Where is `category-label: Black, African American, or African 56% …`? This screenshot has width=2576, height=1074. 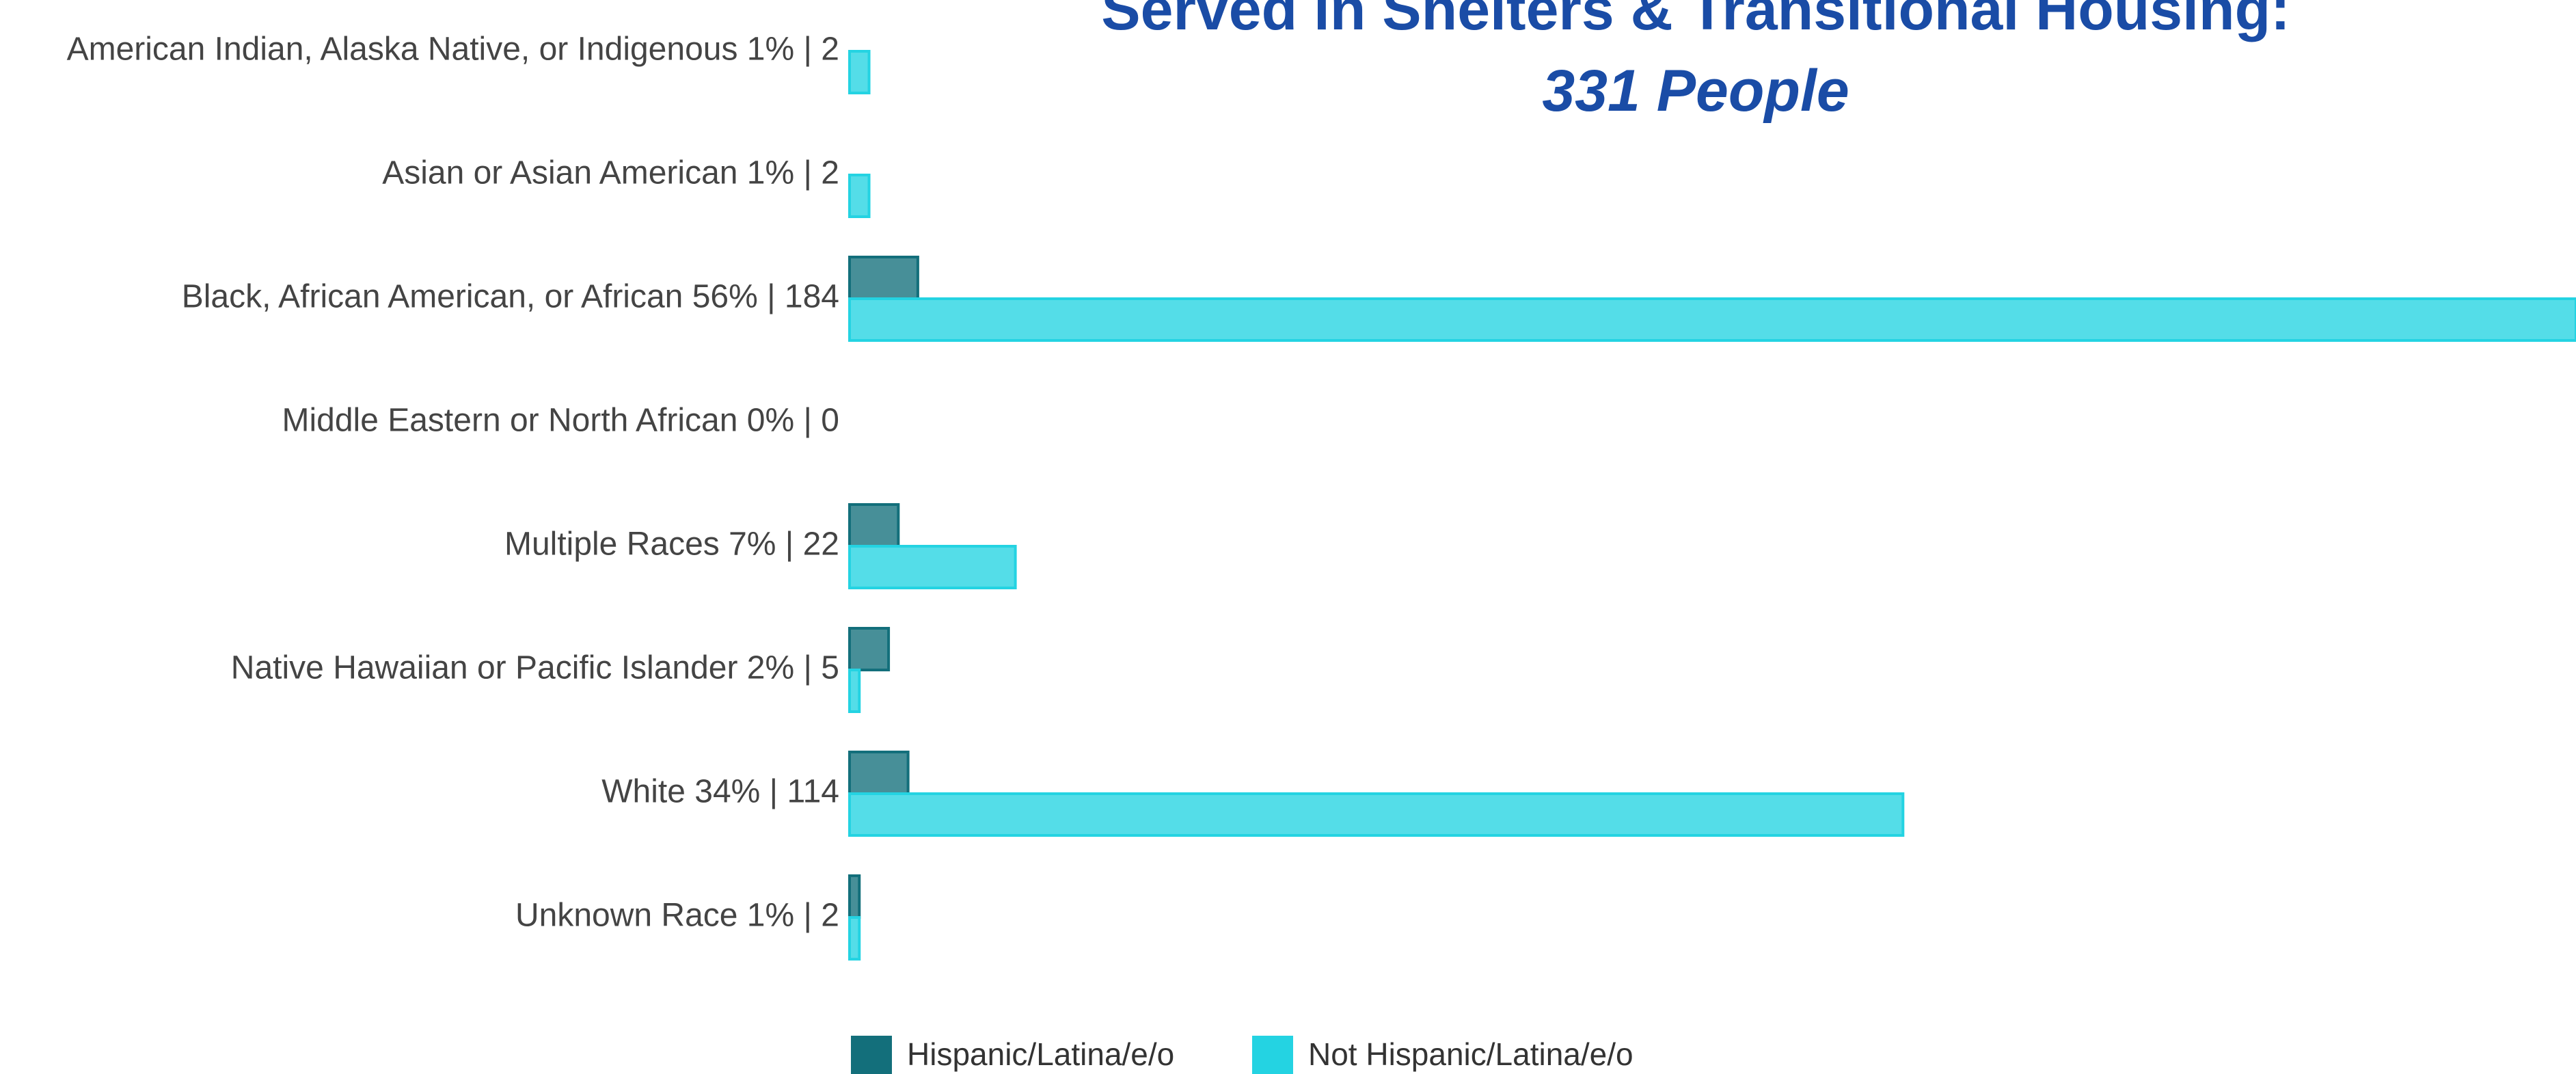
category-label: Black, African American, or African 56% … is located at coordinates (511, 297).